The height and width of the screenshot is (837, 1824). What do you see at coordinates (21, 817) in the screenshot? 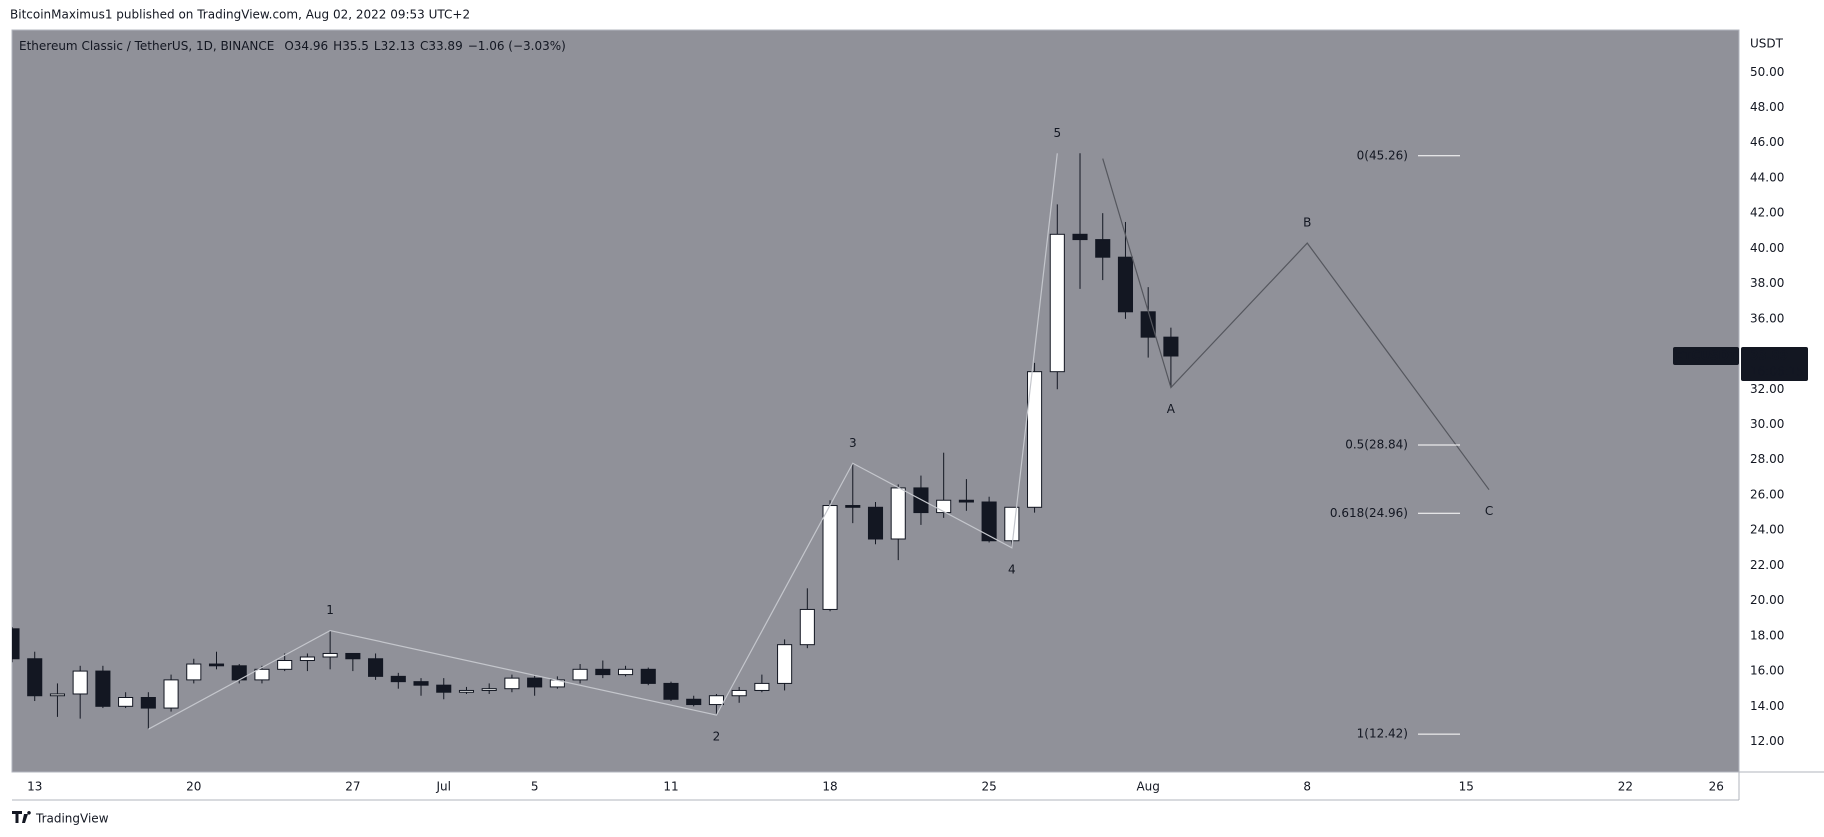
I see `brand-logo` at bounding box center [21, 817].